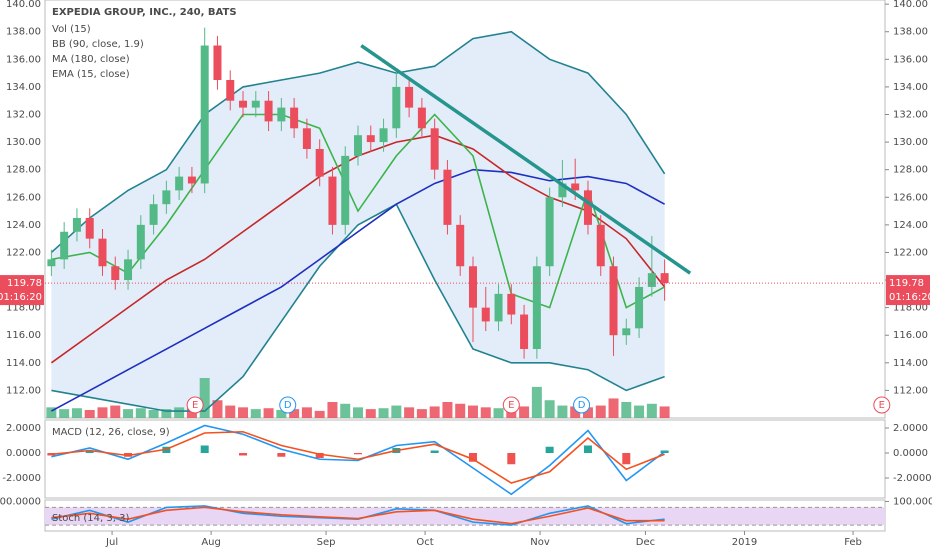  I want to click on x-tick-label: Aug, so click(211, 542).